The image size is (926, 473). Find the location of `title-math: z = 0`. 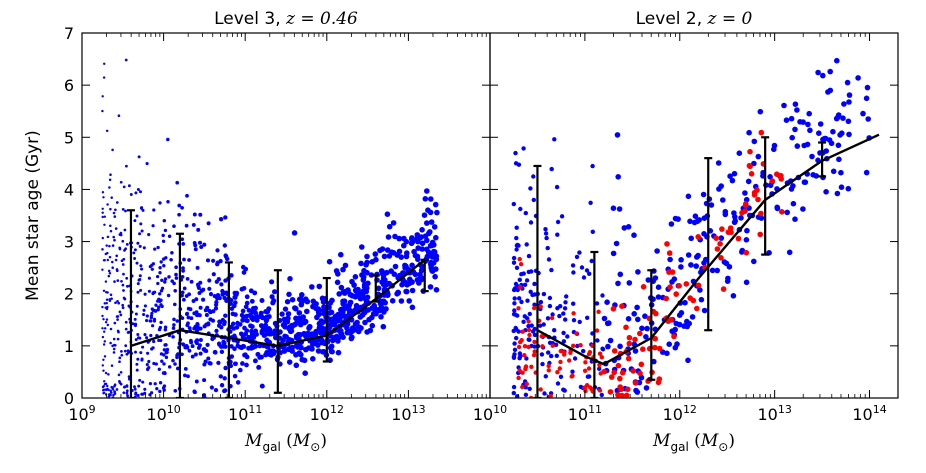

title-math: z = 0 is located at coordinates (730, 19).